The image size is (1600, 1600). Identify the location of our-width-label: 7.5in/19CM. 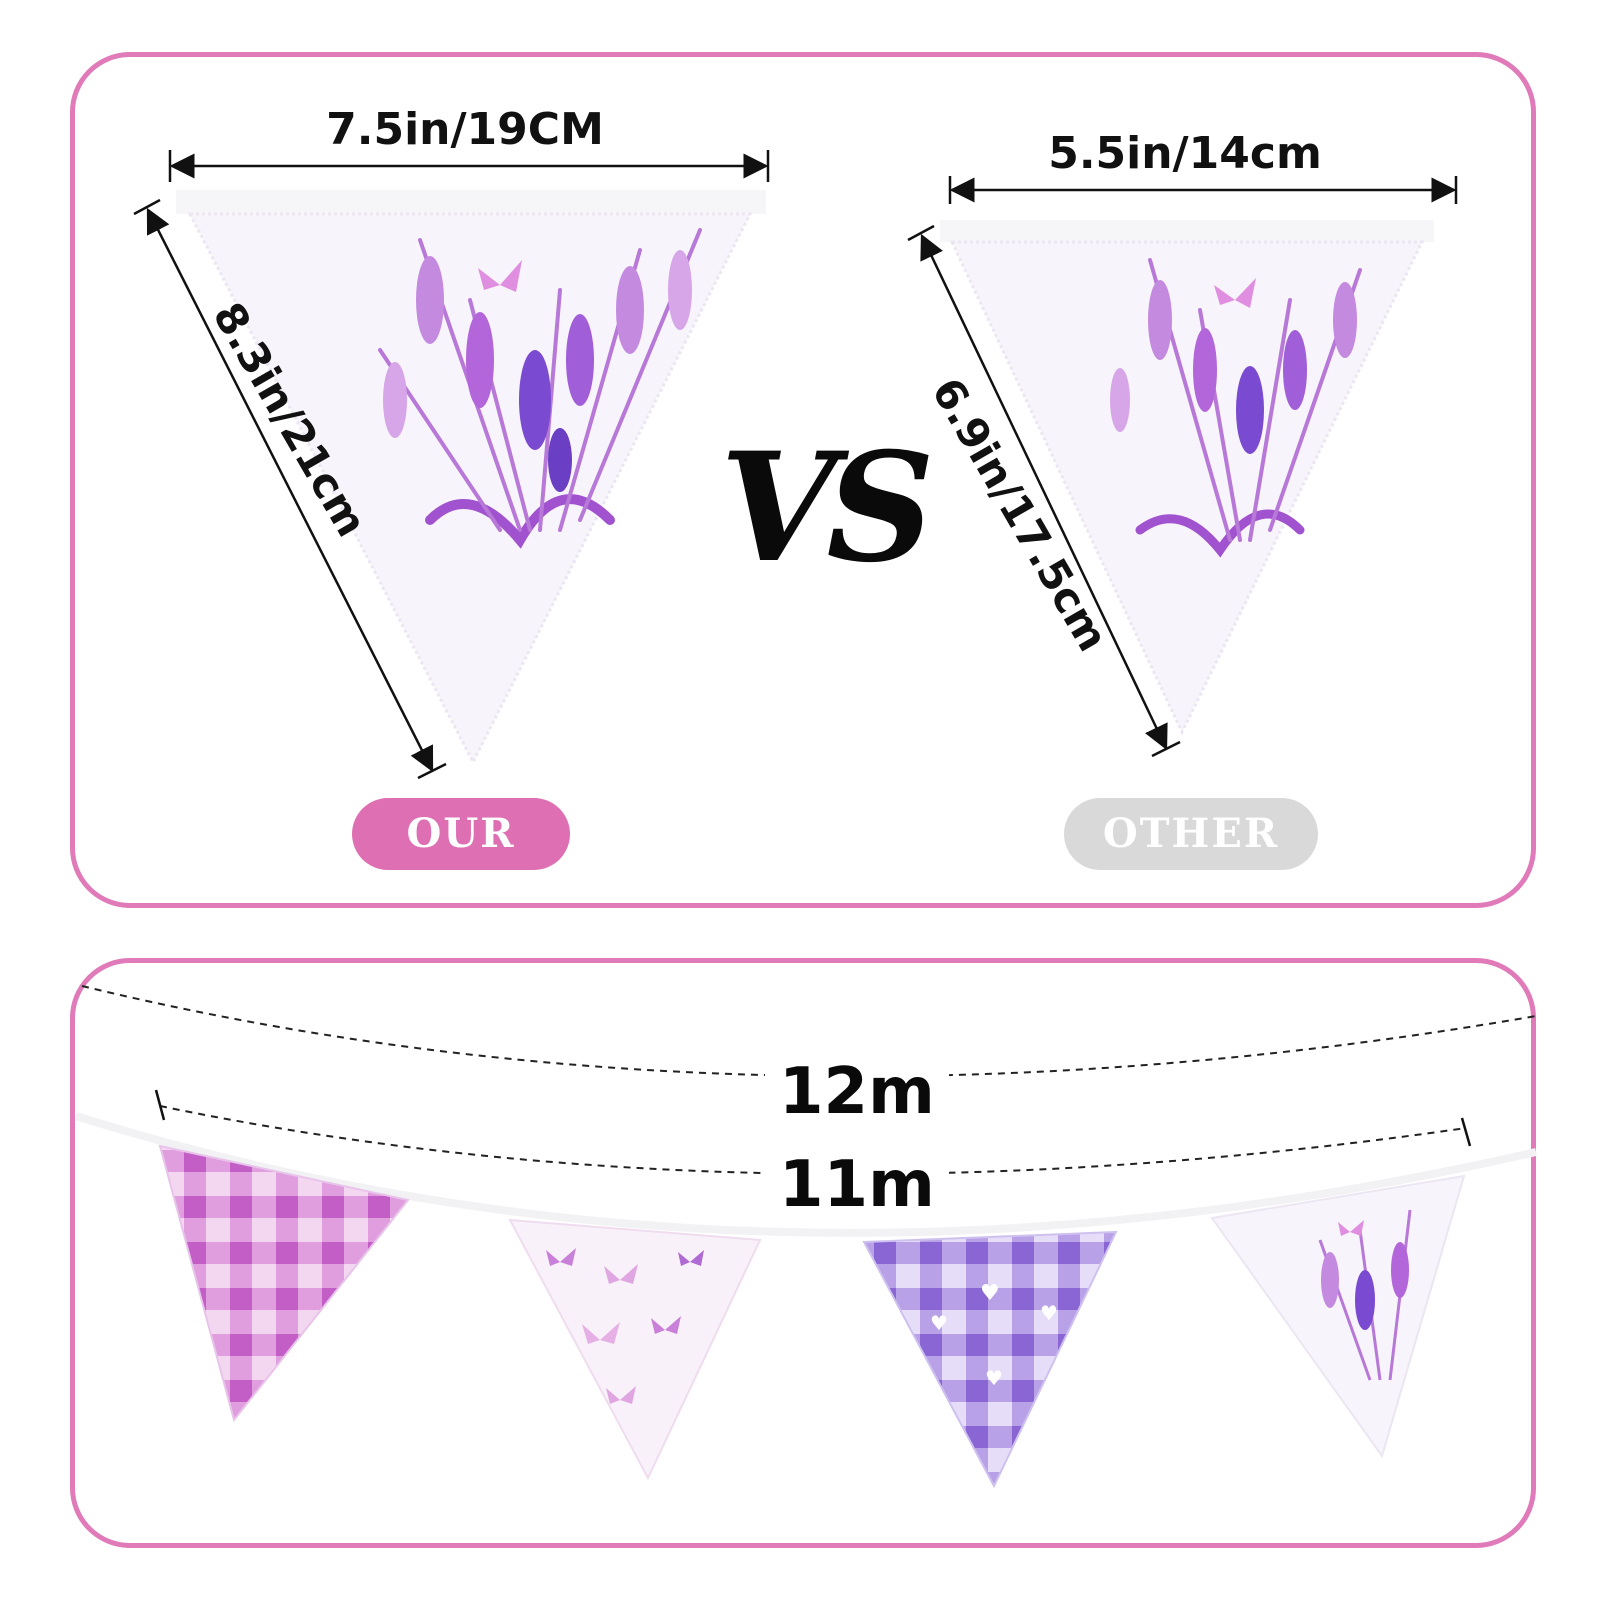
(465, 129).